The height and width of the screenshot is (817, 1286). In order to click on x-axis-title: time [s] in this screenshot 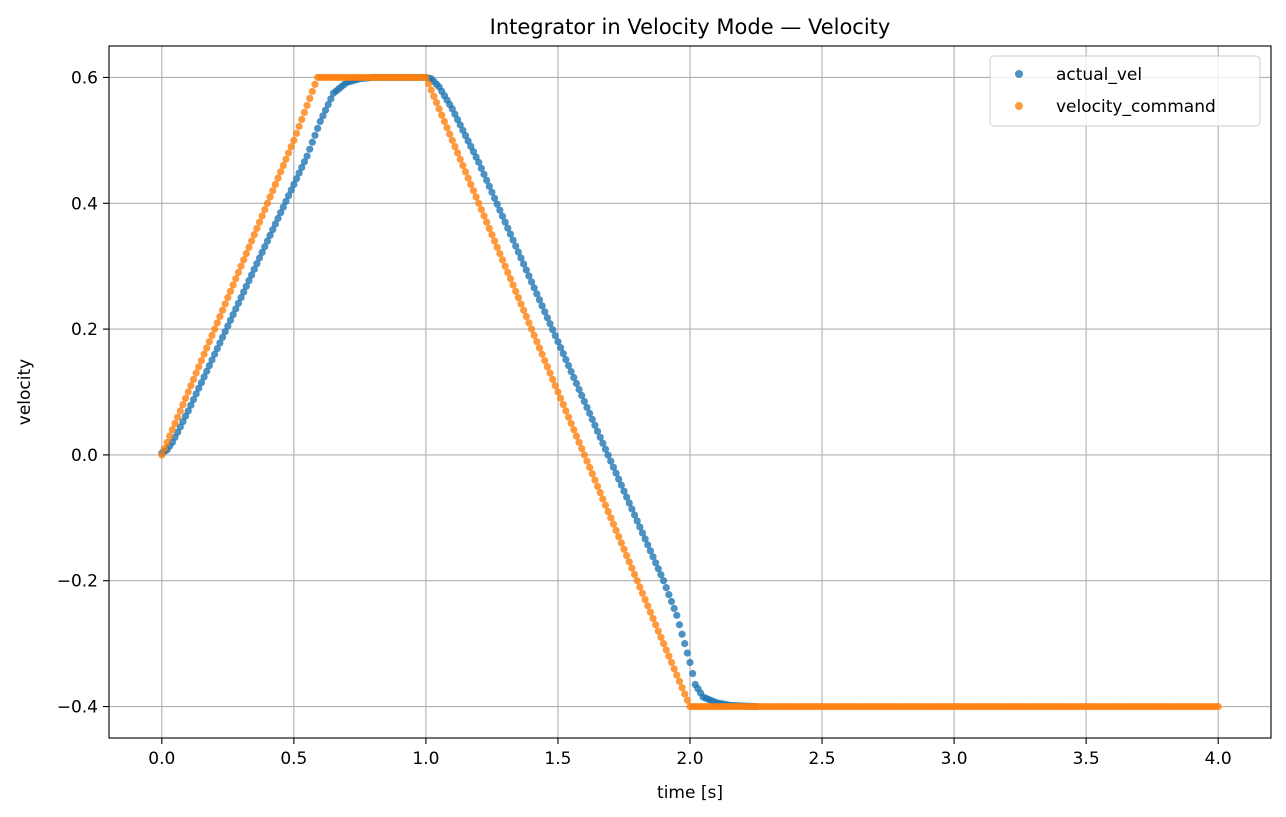, I will do `click(690, 793)`.